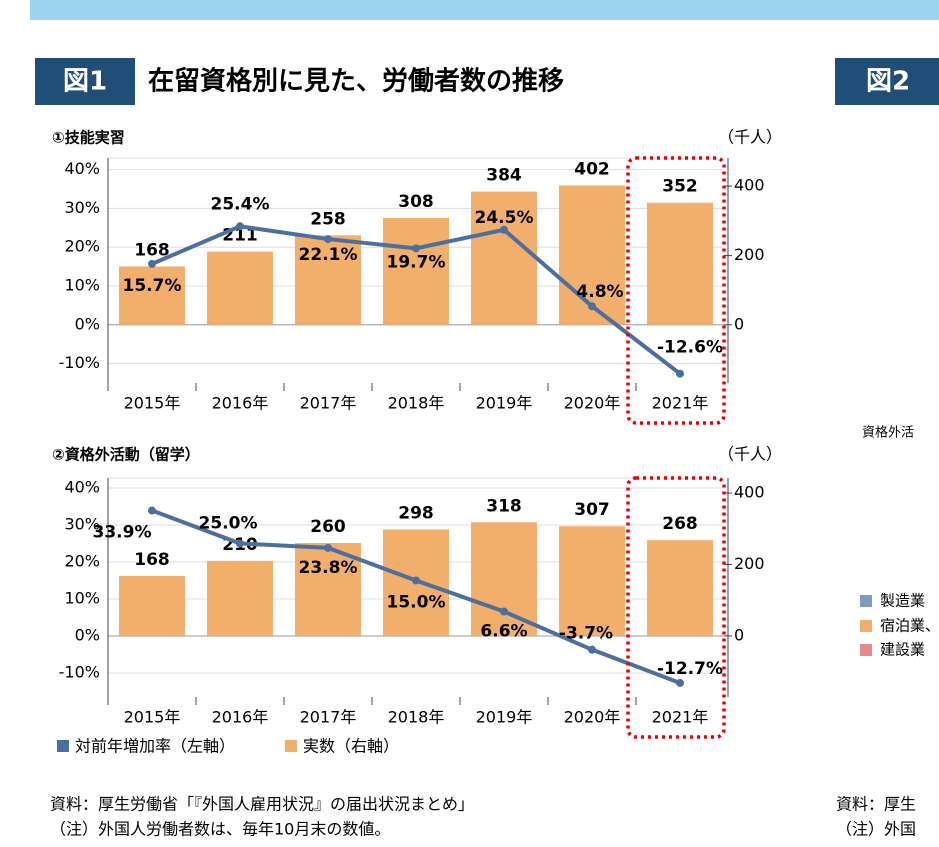 This screenshot has width=939, height=847. I want to click on bar-value-label: 384, so click(504, 176).